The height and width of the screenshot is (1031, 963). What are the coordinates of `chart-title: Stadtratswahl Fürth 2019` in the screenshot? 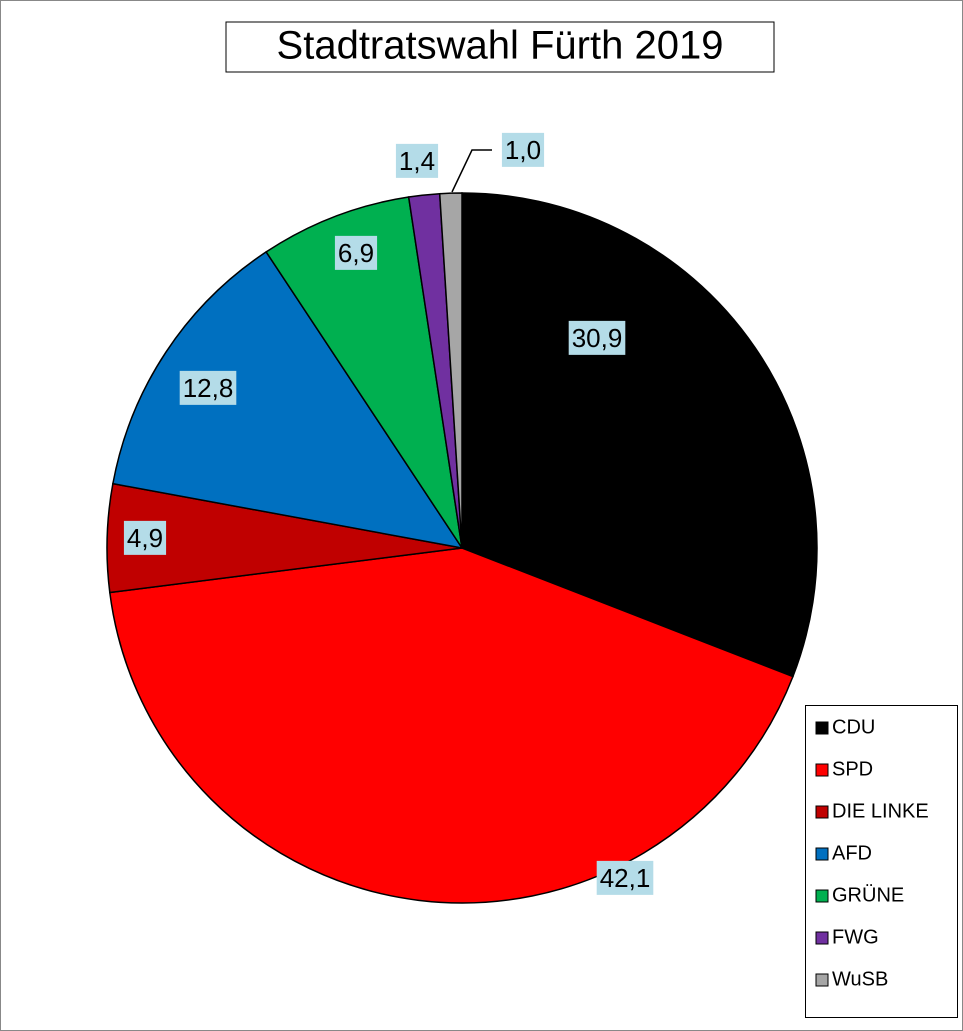 It's located at (500, 46).